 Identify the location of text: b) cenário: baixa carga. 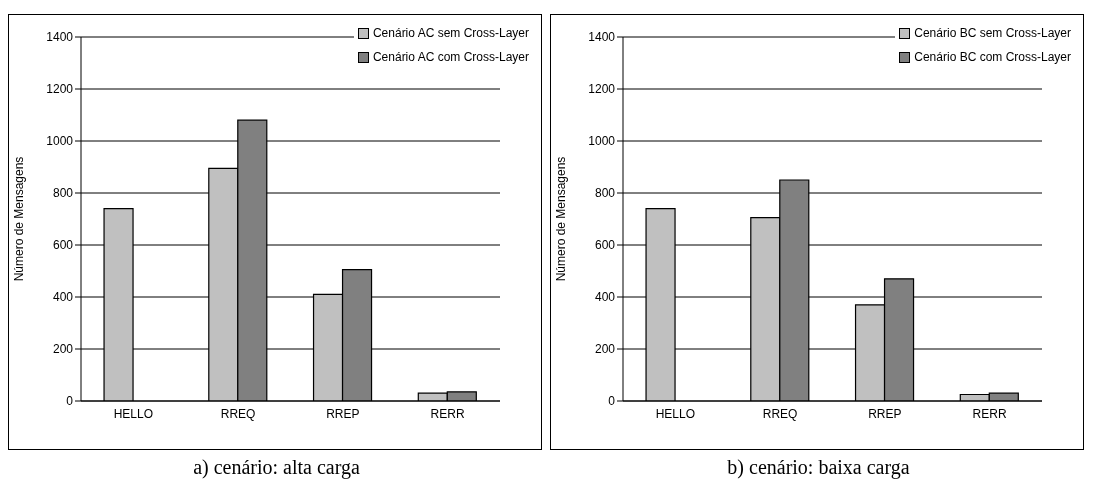
(818, 467).